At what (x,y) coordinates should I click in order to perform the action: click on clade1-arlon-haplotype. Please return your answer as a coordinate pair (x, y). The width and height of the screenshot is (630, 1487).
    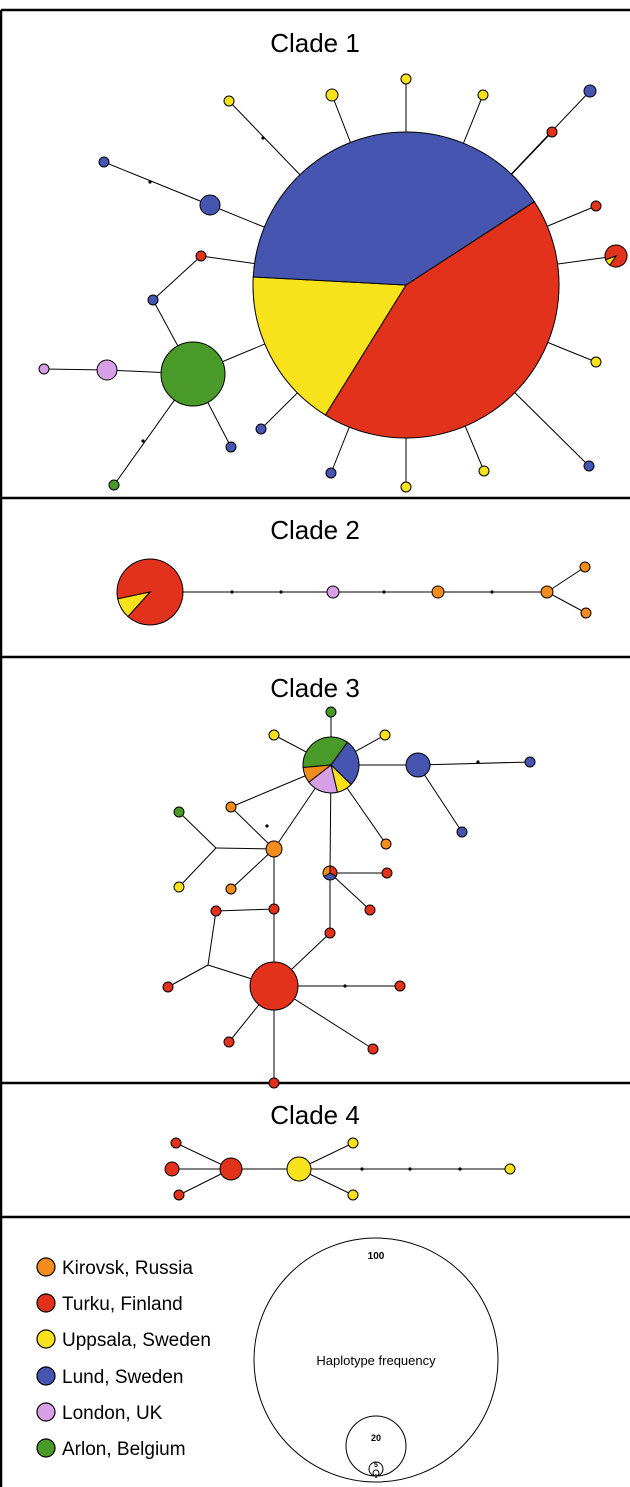
    Looking at the image, I should click on (193, 374).